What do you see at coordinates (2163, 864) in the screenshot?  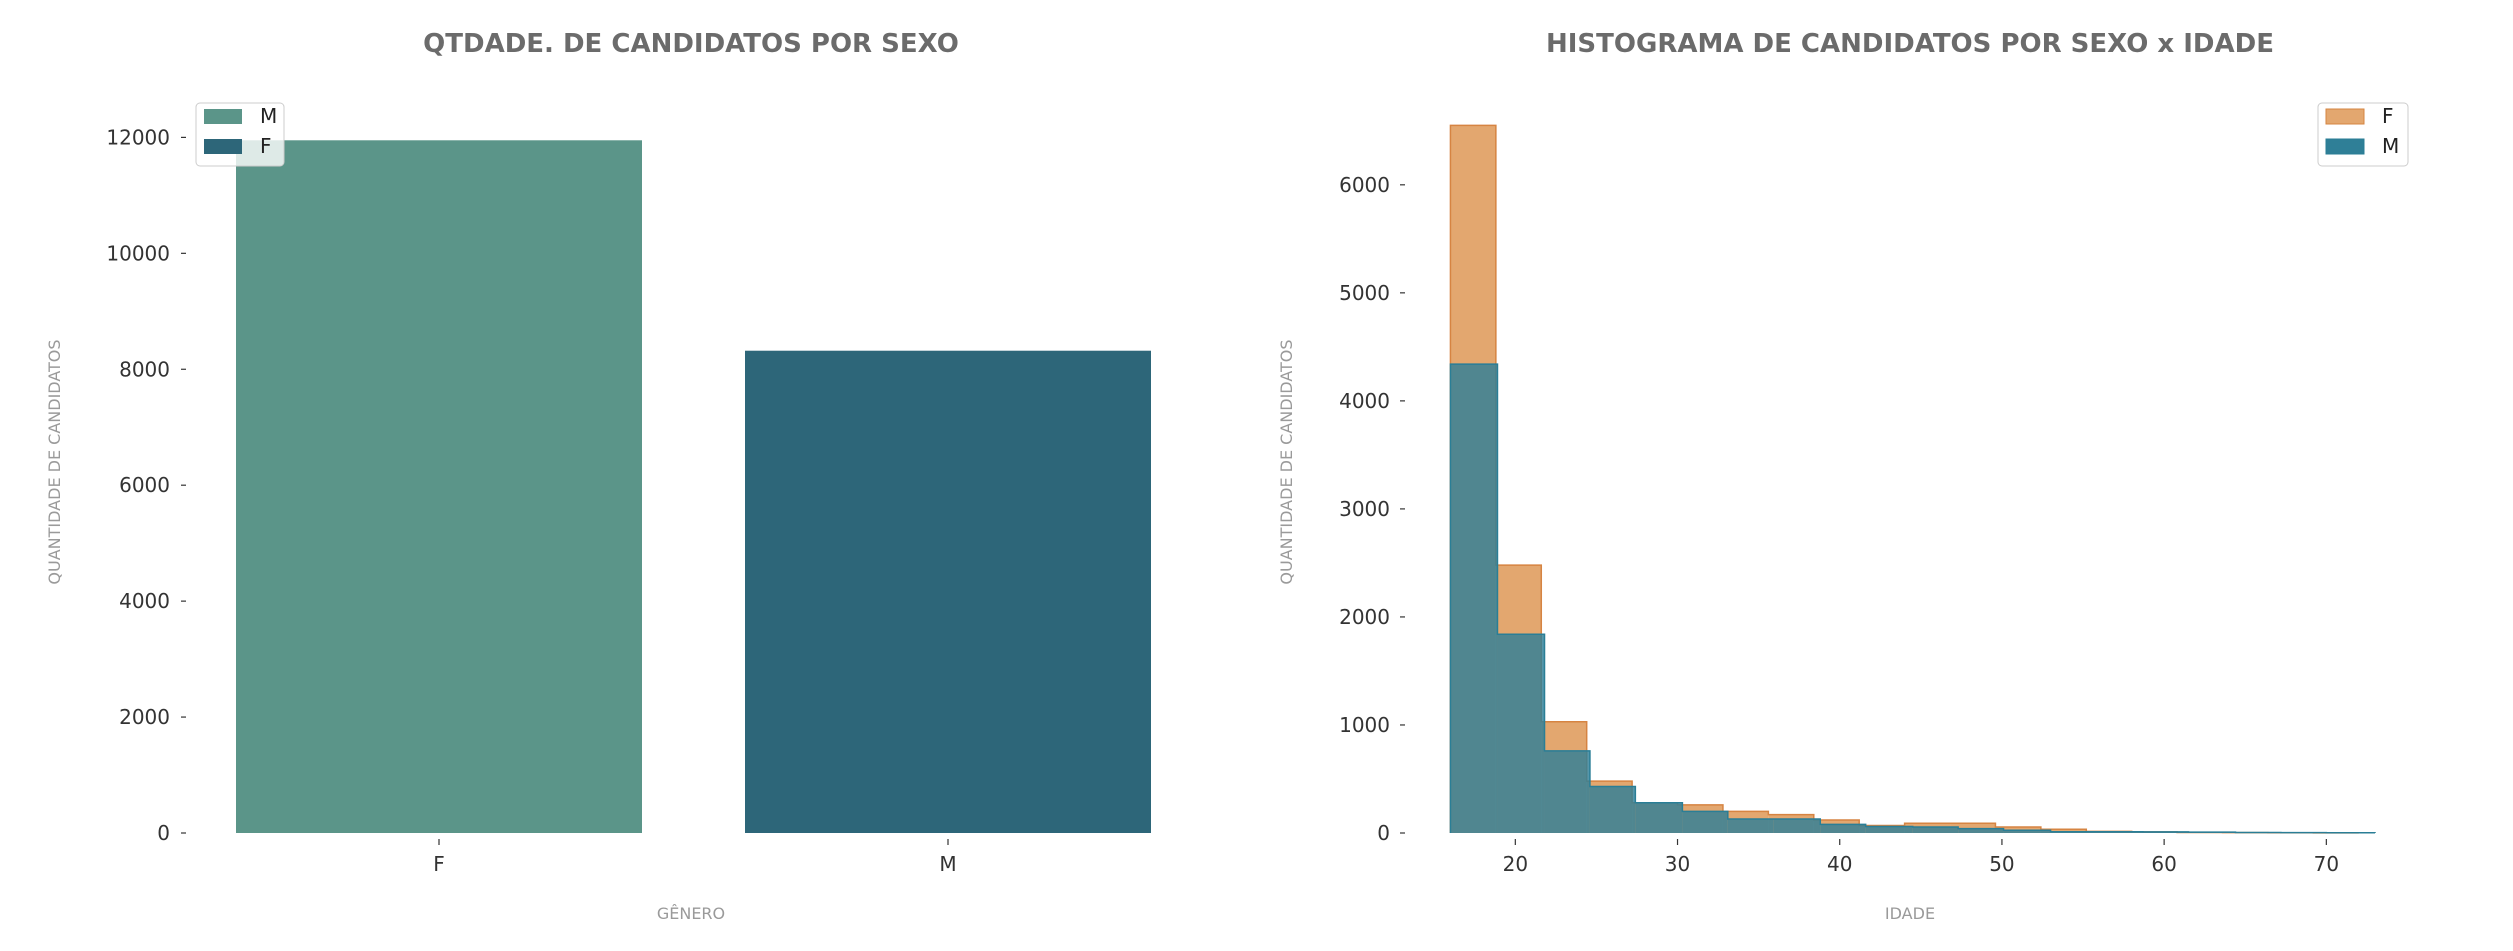 I see `x-tick-label: 60` at bounding box center [2163, 864].